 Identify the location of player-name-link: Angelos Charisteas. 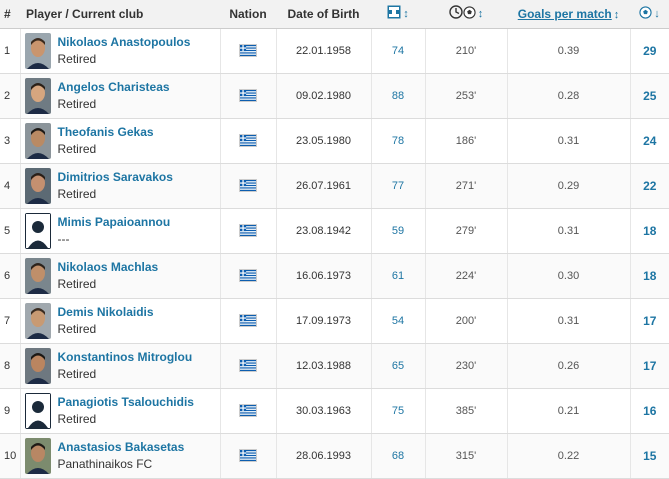
(113, 86).